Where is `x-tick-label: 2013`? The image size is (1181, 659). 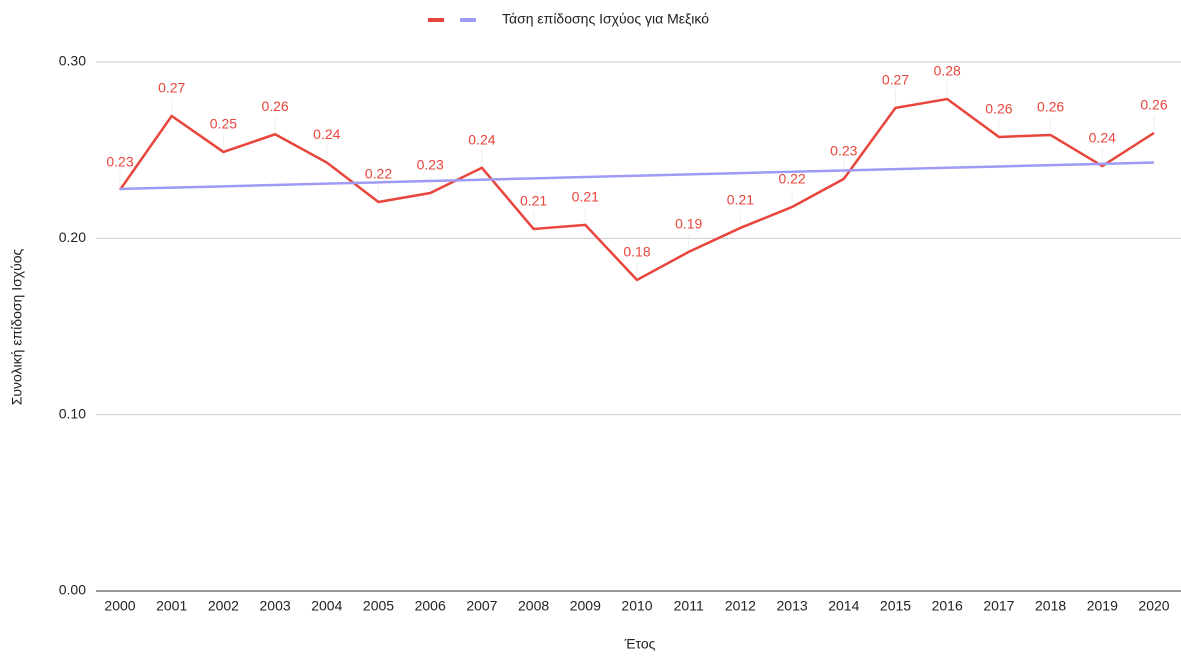
x-tick-label: 2013 is located at coordinates (792, 606).